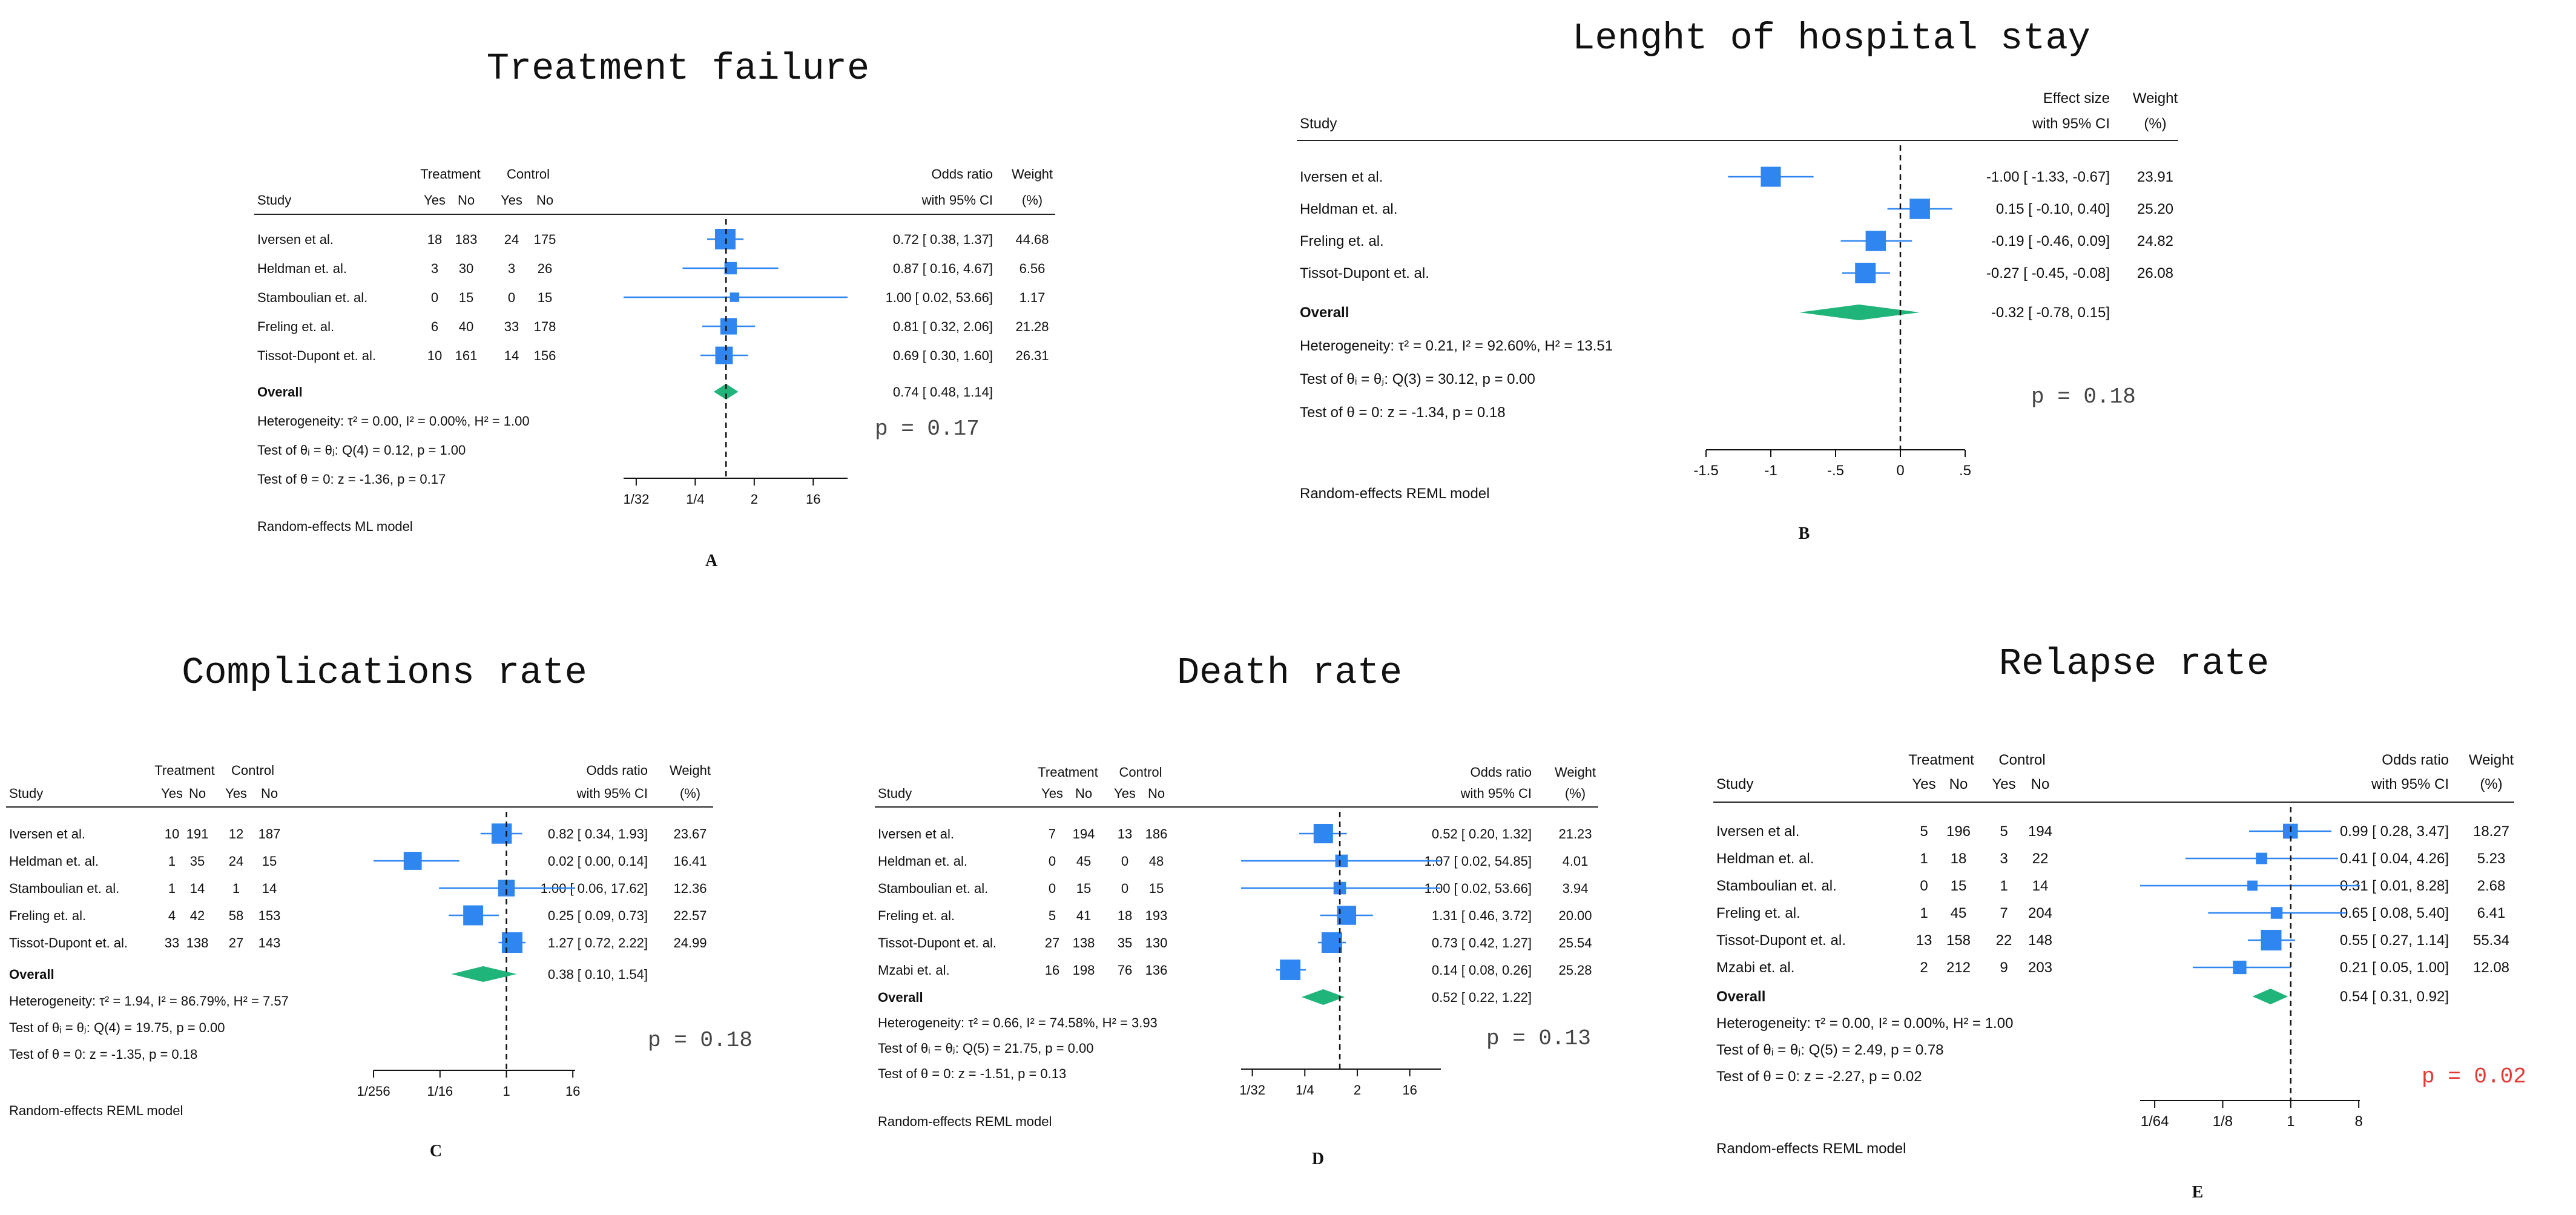 This screenshot has width=2576, height=1215. Describe the element at coordinates (2290, 1121) in the screenshot. I see `tick-label: 1` at that location.